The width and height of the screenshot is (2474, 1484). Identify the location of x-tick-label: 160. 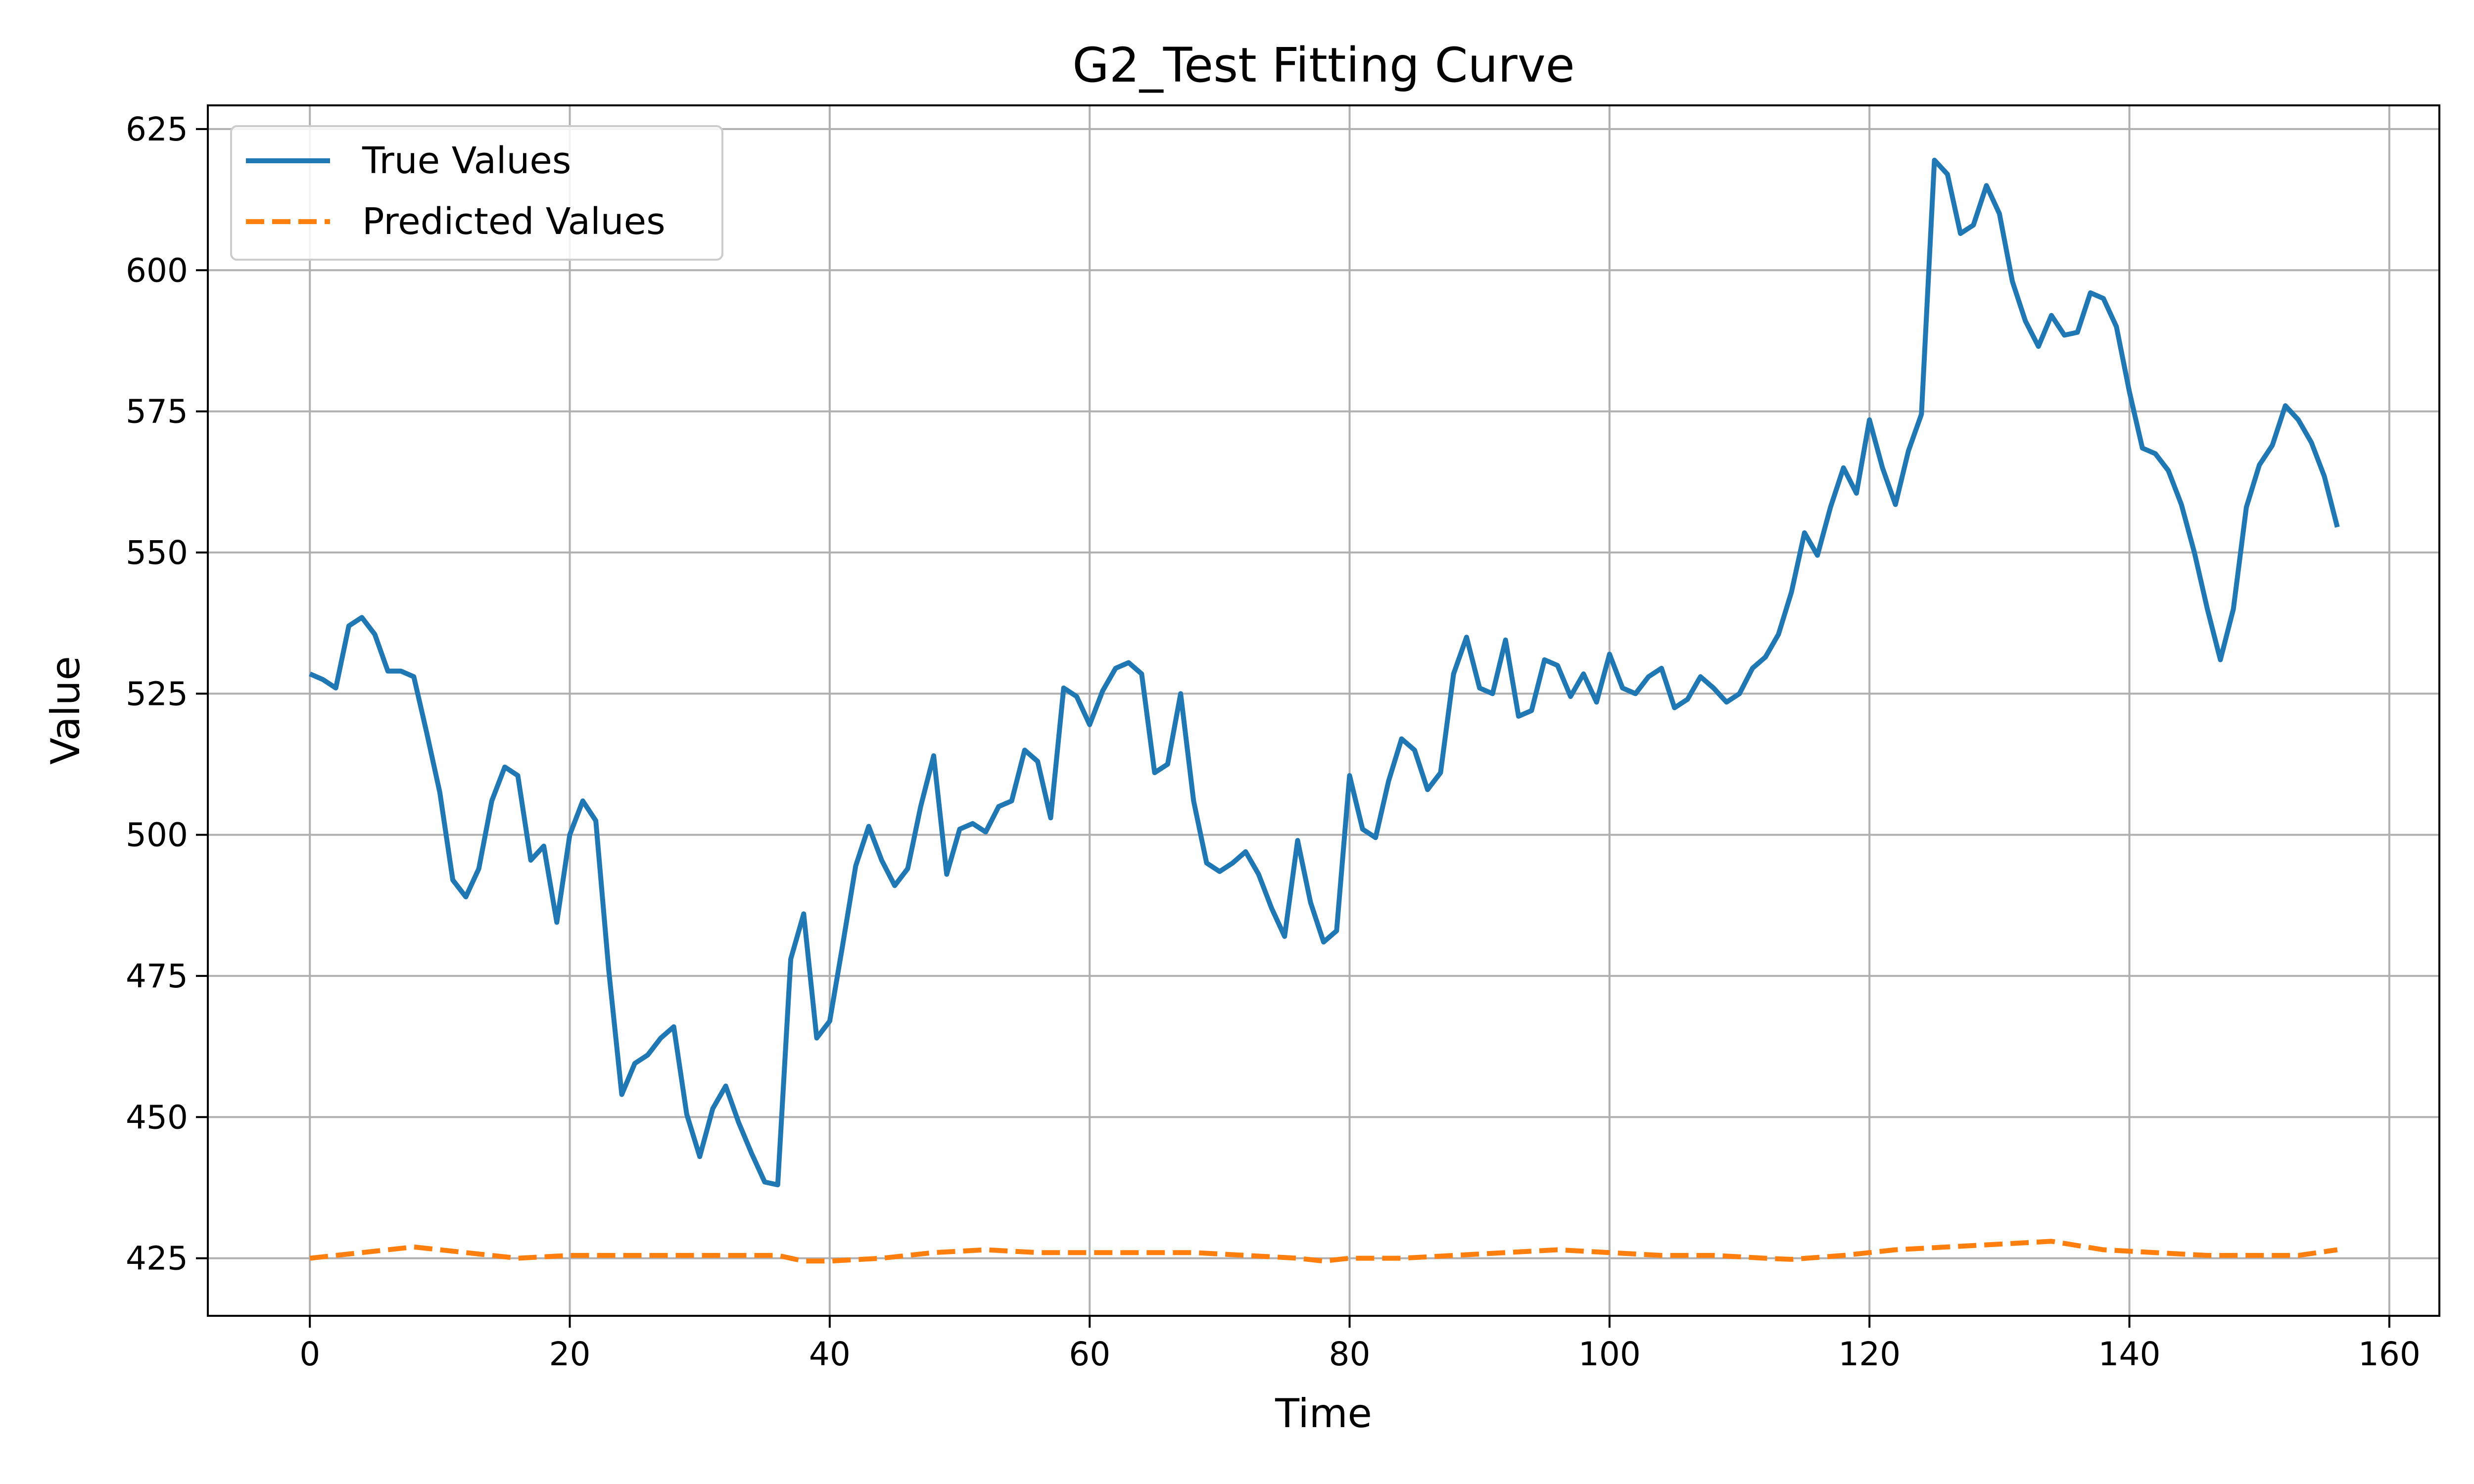
(2390, 1354).